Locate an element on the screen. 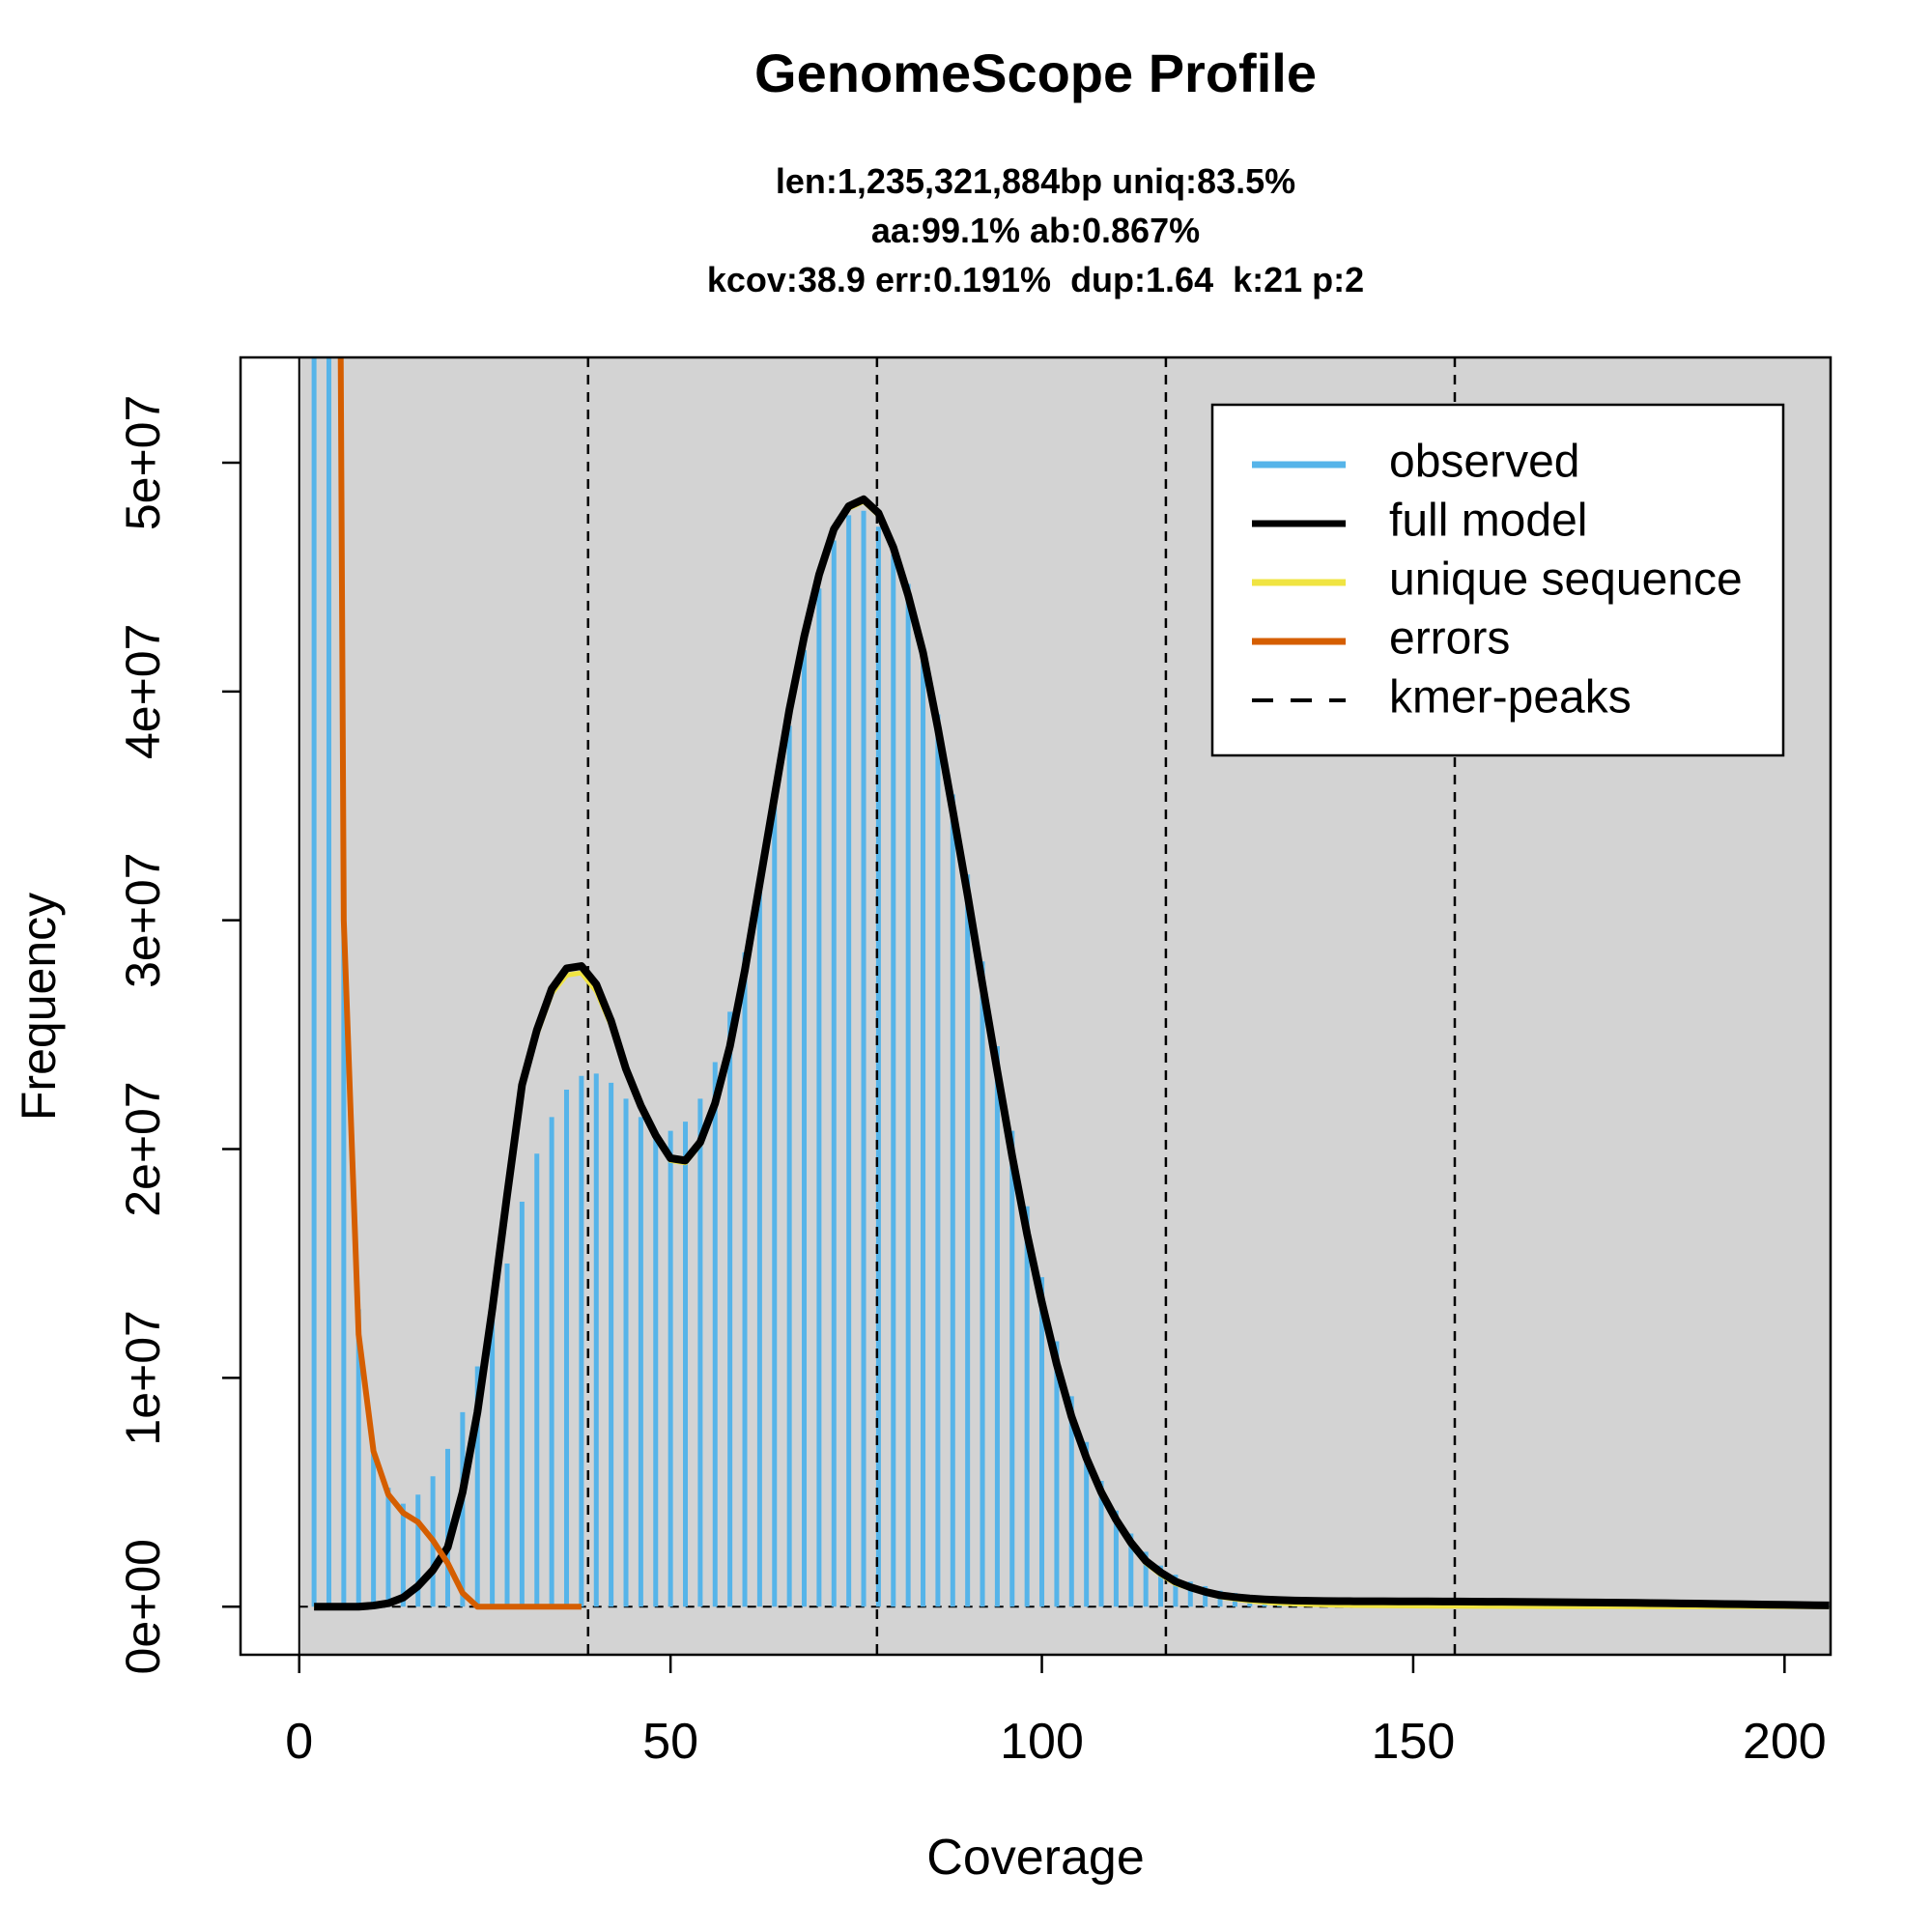 This screenshot has height=1932, width=1932. x-axis-label: Coverage is located at coordinates (1035, 1858).